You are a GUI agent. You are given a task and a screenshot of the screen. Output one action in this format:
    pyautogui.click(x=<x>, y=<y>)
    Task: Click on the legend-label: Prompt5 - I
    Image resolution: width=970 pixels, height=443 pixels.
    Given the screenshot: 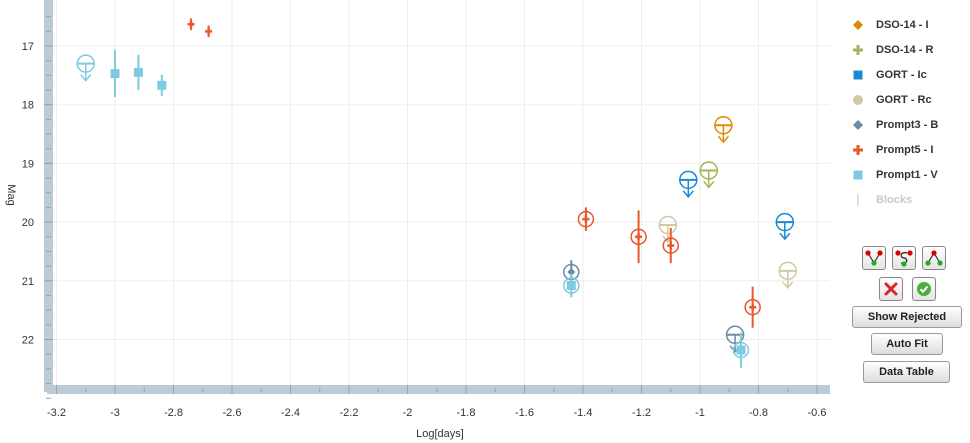 What is the action you would take?
    pyautogui.click(x=905, y=149)
    